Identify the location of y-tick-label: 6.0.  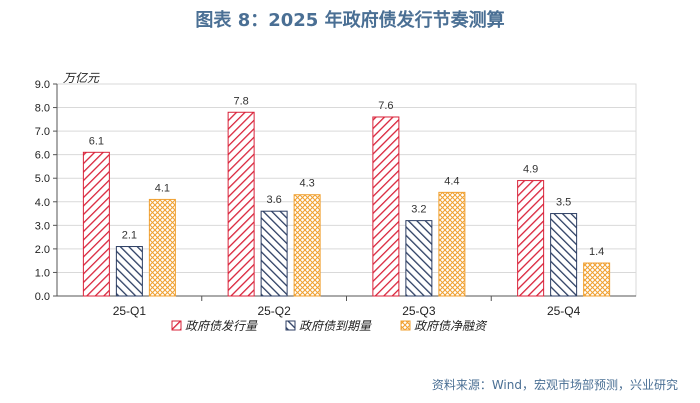
(42, 156).